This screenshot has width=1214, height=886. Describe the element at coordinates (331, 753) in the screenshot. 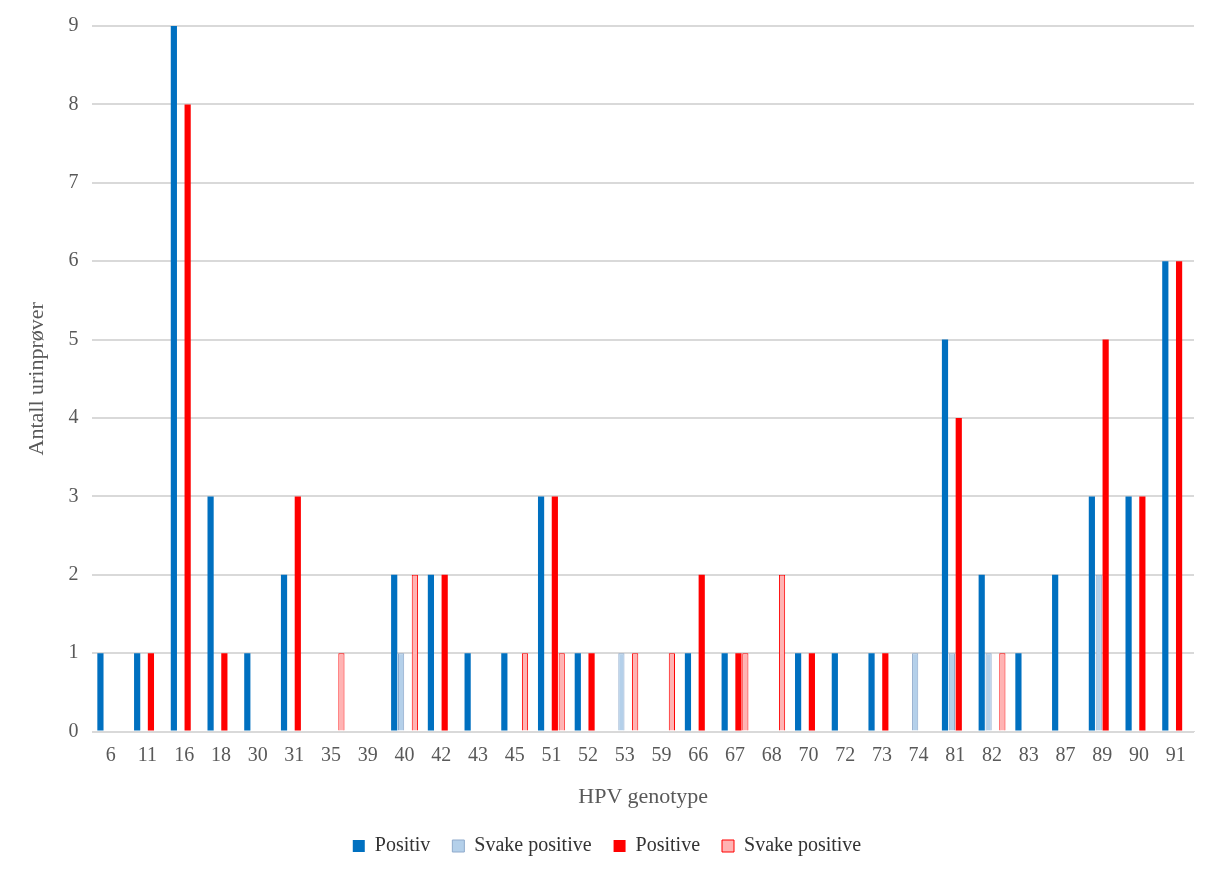

I see `x-tick-label: 35` at that location.